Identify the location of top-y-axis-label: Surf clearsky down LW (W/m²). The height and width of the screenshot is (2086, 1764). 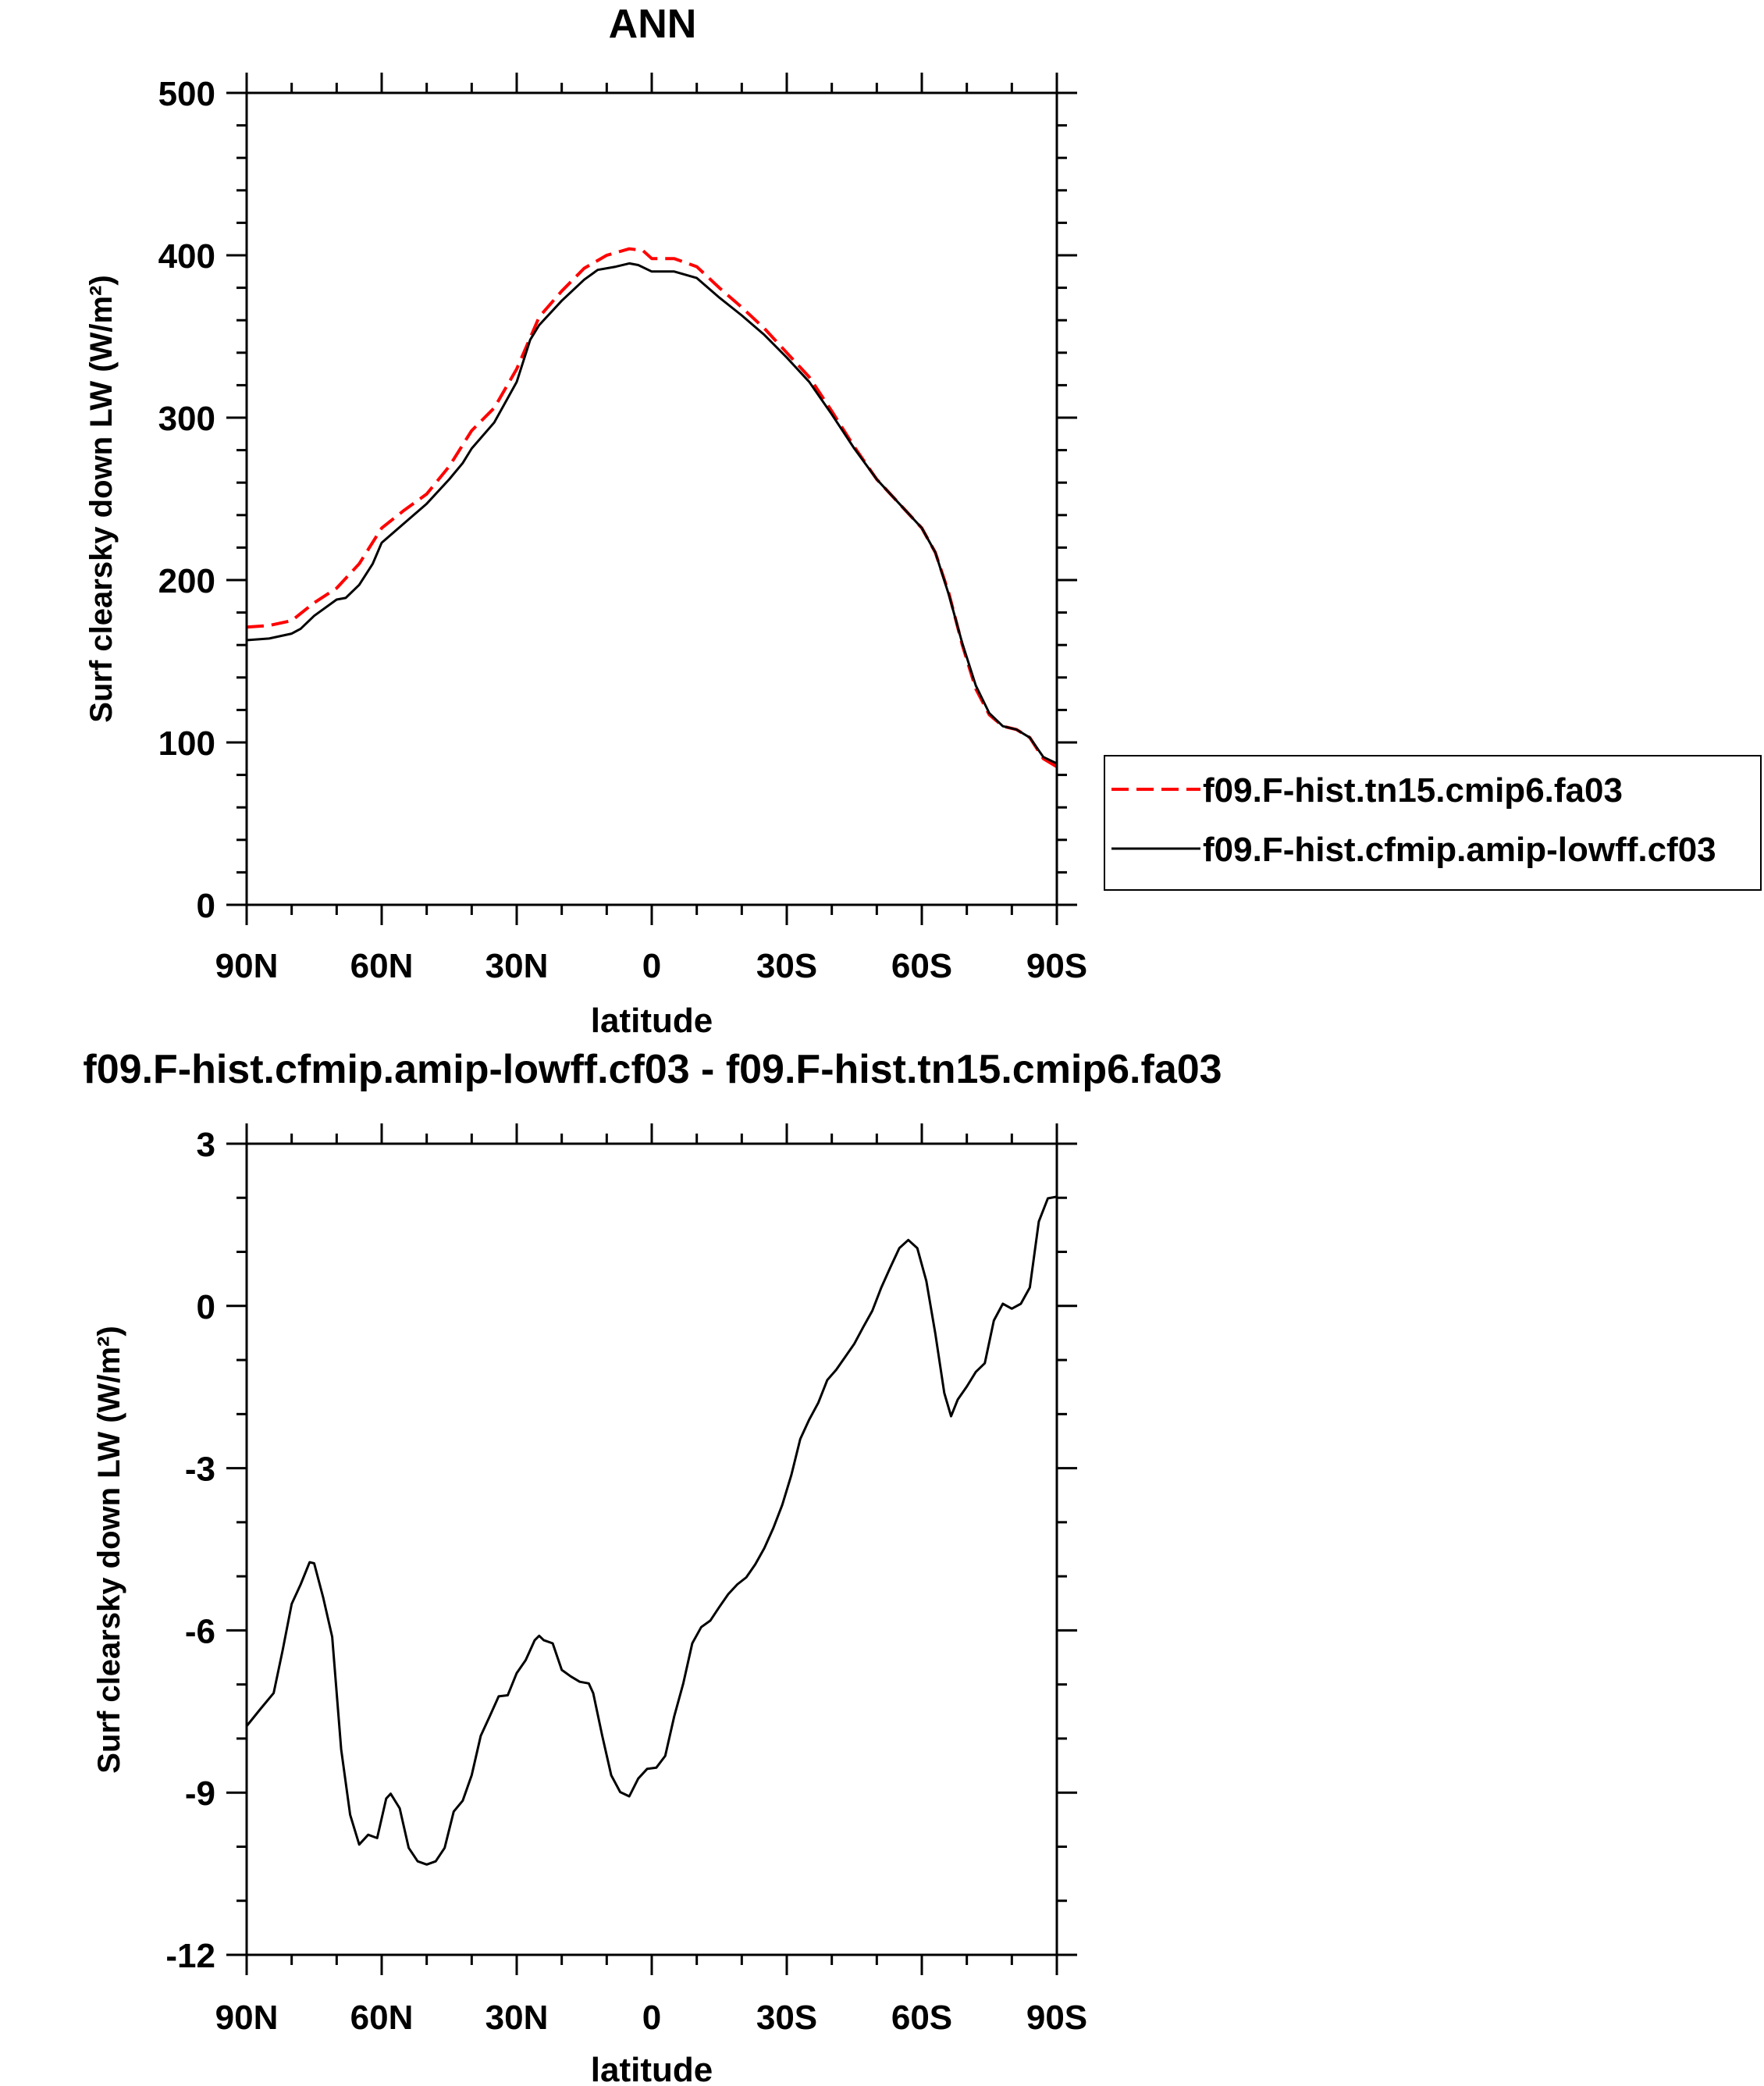
(101, 498).